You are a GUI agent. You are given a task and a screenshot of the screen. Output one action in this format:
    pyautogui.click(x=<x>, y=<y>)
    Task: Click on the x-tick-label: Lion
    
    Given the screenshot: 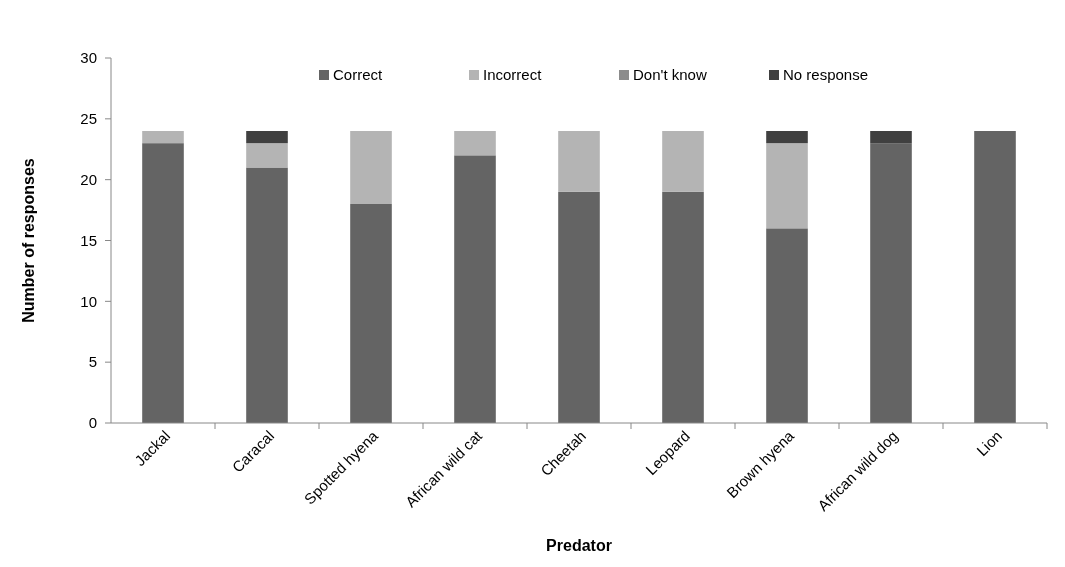 What is the action you would take?
    pyautogui.click(x=989, y=443)
    